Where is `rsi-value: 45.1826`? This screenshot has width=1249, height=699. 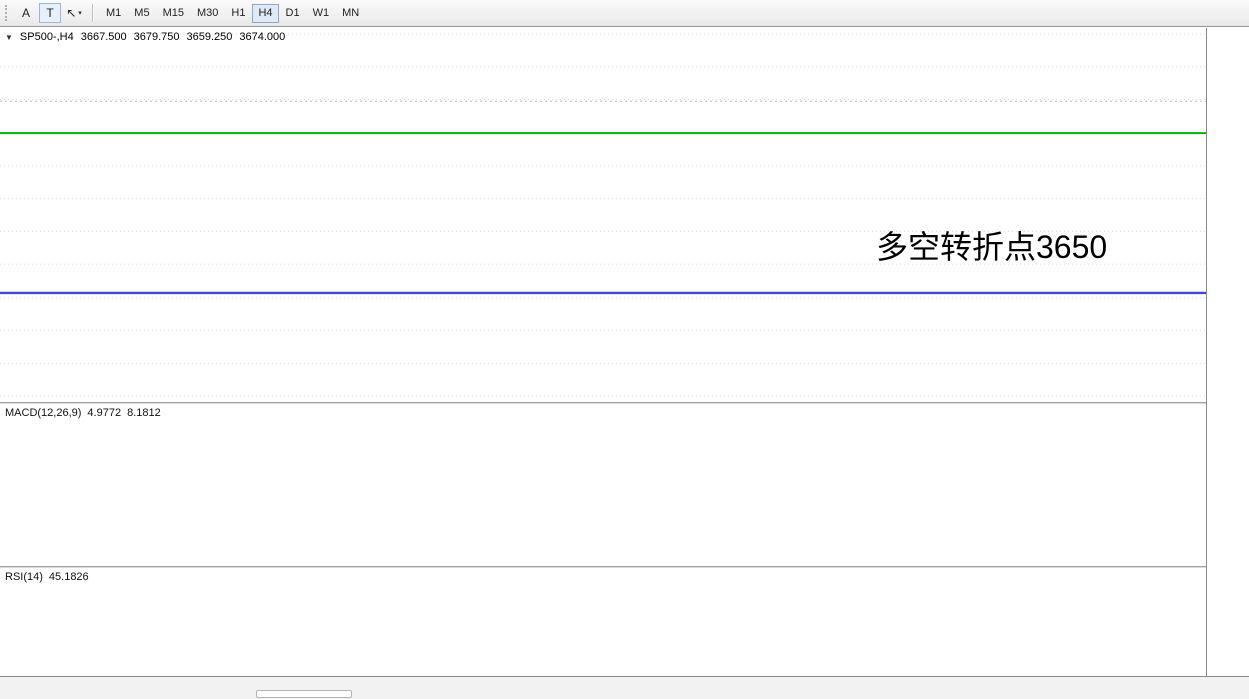
rsi-value: 45.1826 is located at coordinates (68, 577).